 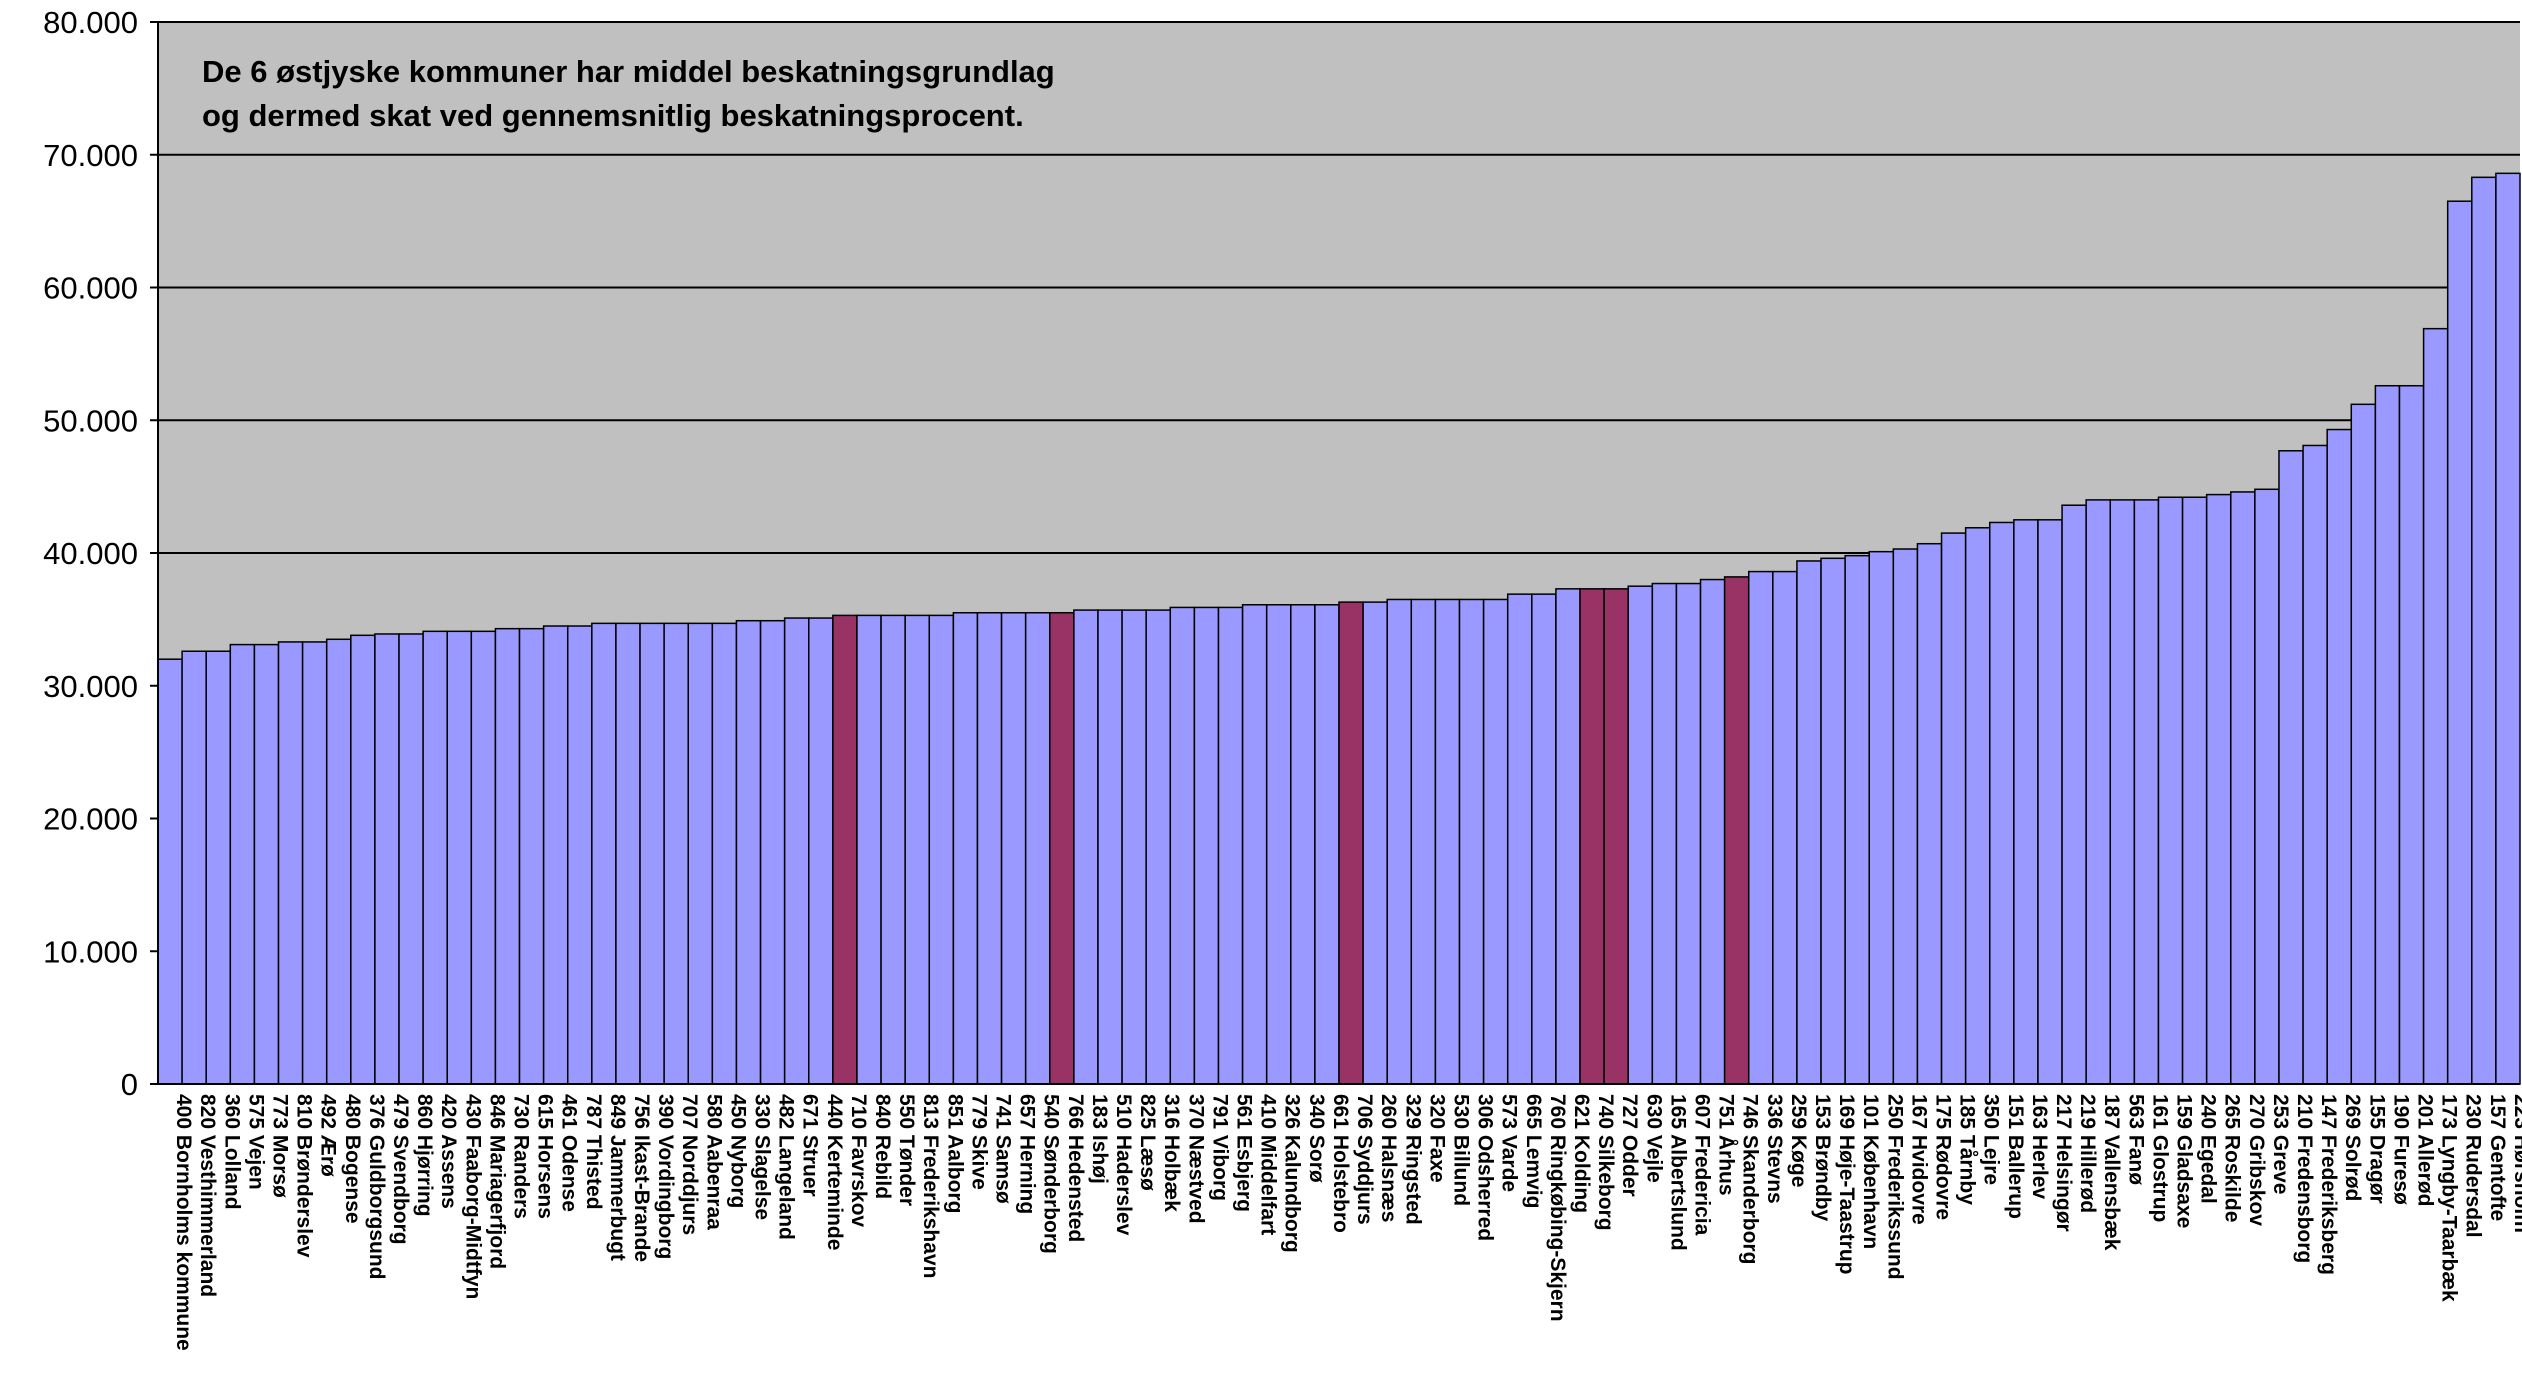 I want to click on x-tick-label: 175 Rødovre, so click(x=1943, y=1157).